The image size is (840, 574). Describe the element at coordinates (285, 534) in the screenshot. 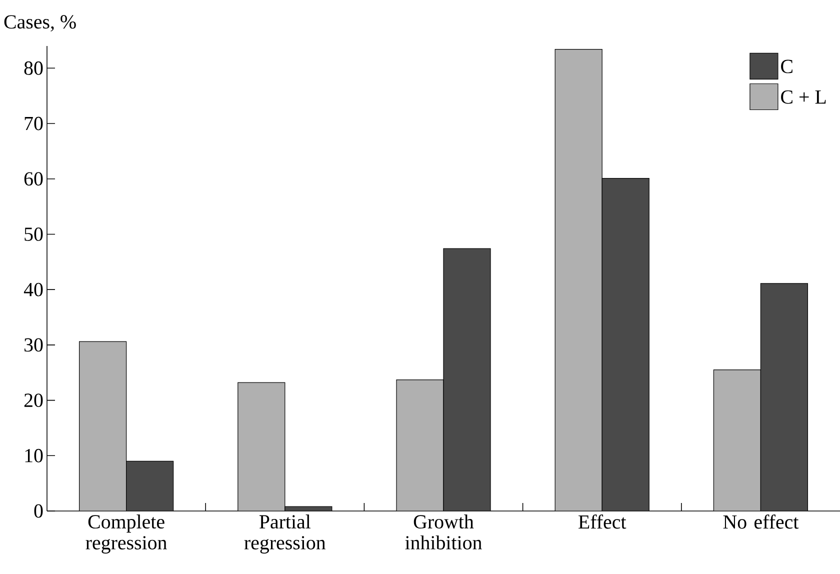

I see `x-tick-label: Partial regression` at that location.